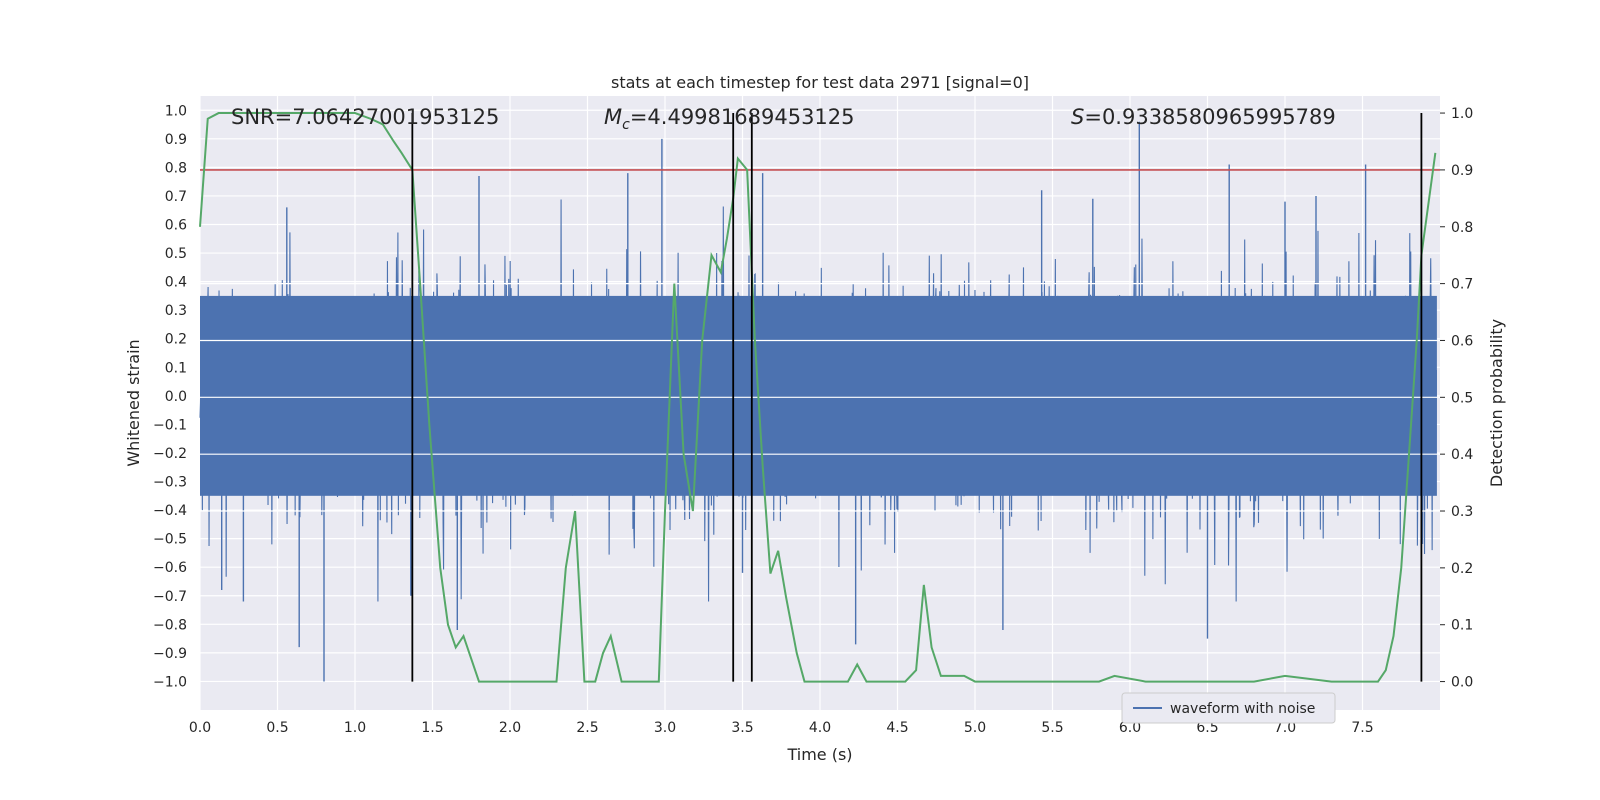 The height and width of the screenshot is (800, 1600). What do you see at coordinates (820, 728) in the screenshot?
I see `x-tick-label: 4.0` at bounding box center [820, 728].